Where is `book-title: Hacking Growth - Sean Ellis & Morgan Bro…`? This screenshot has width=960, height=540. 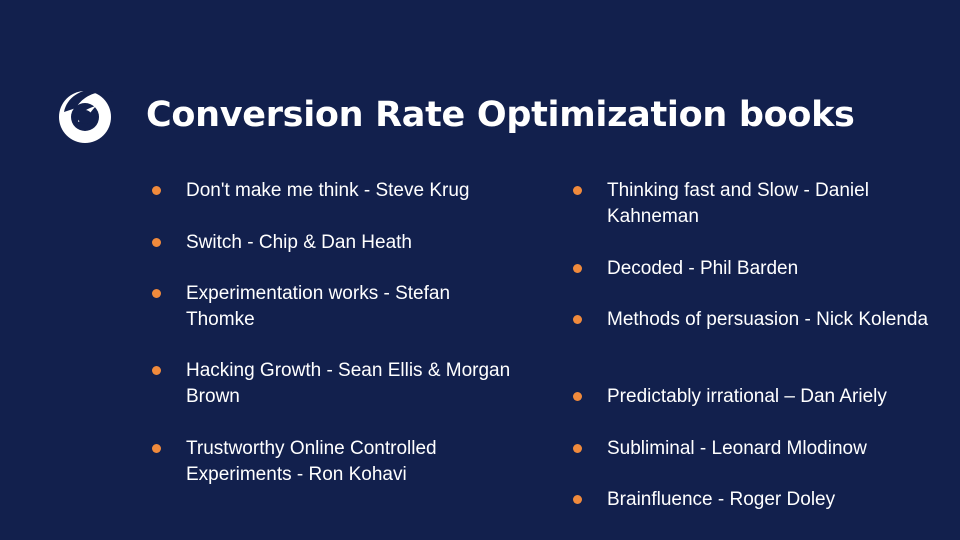
book-title: Hacking Growth - Sean Ellis & Morgan Bro… is located at coordinates (348, 383).